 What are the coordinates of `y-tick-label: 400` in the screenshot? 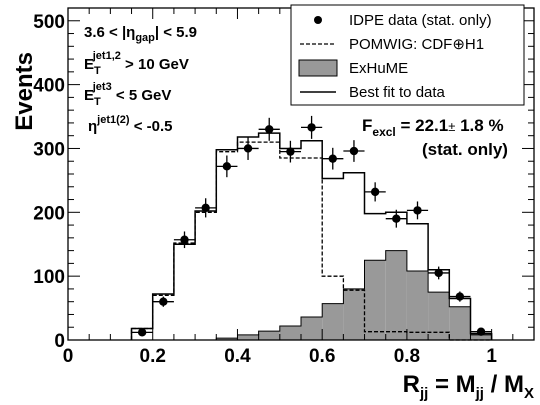 It's located at (49, 86).